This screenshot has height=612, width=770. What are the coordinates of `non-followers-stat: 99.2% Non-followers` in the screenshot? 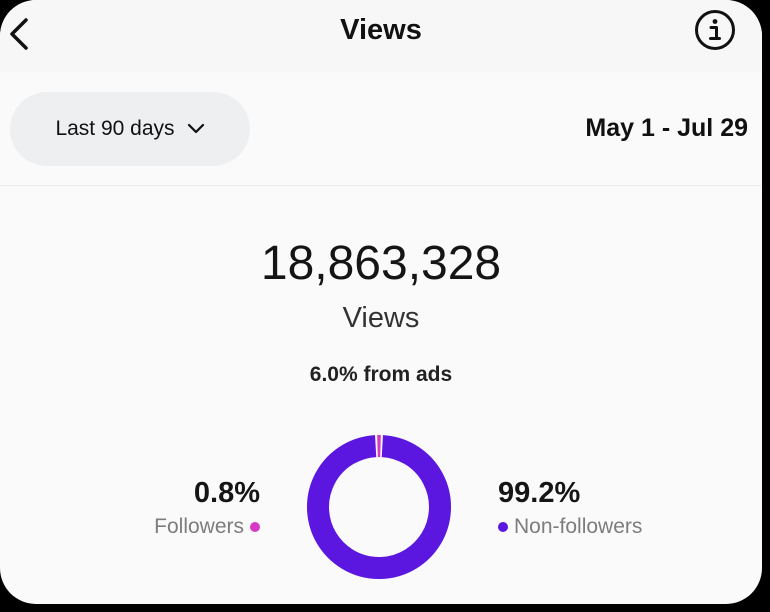 It's located at (598, 508).